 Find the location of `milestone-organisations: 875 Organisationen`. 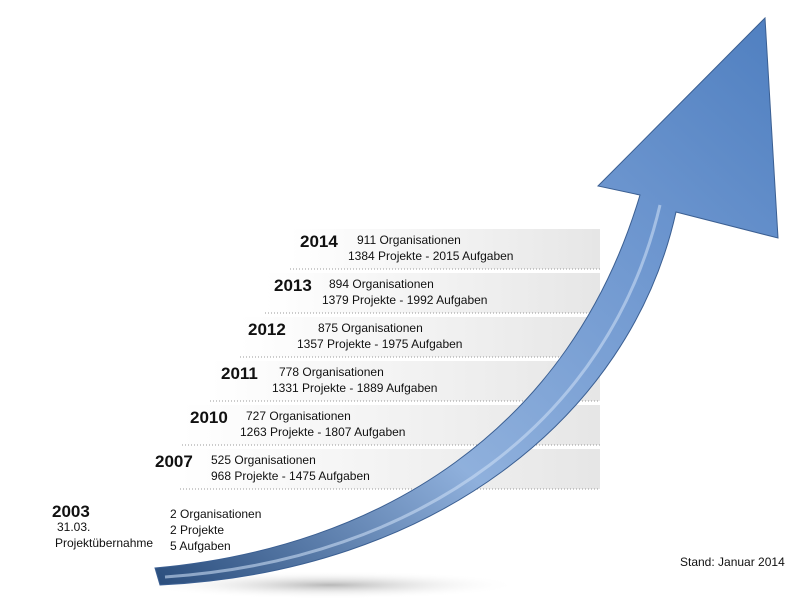

milestone-organisations: 875 Organisationen is located at coordinates (370, 328).